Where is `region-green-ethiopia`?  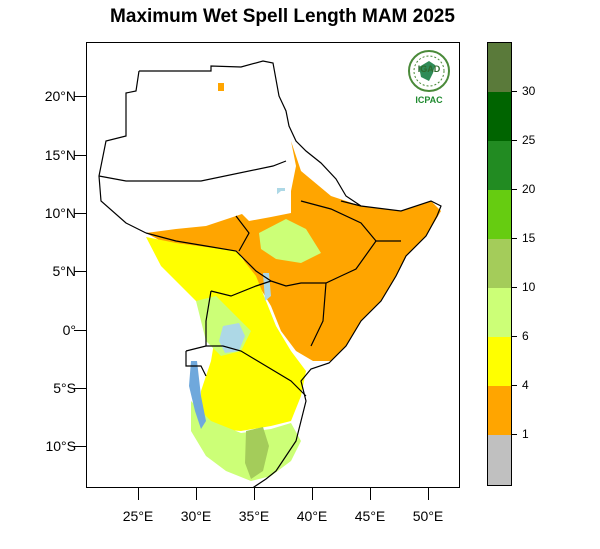
region-green-ethiopia is located at coordinates (290, 241).